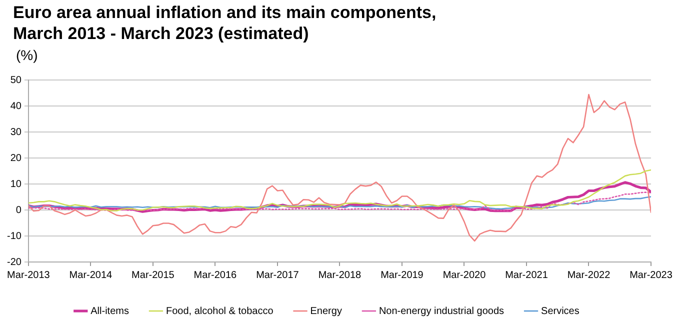 This screenshot has height=326, width=681. What do you see at coordinates (14, 236) in the screenshot?
I see `y-tick-label: -10` at bounding box center [14, 236].